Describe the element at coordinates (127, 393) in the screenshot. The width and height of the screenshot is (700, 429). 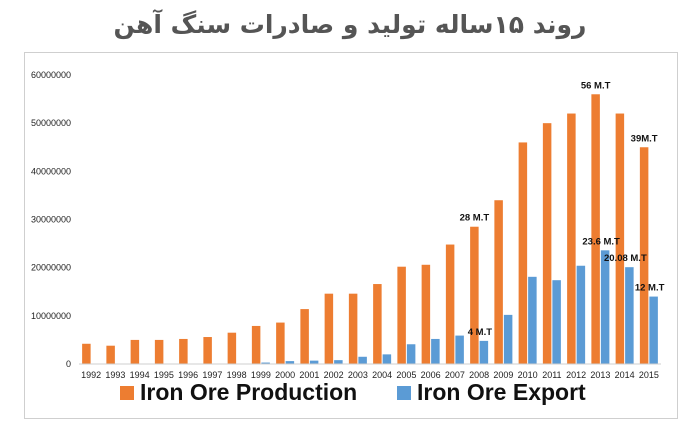
I see `production-legend-swatch` at that location.